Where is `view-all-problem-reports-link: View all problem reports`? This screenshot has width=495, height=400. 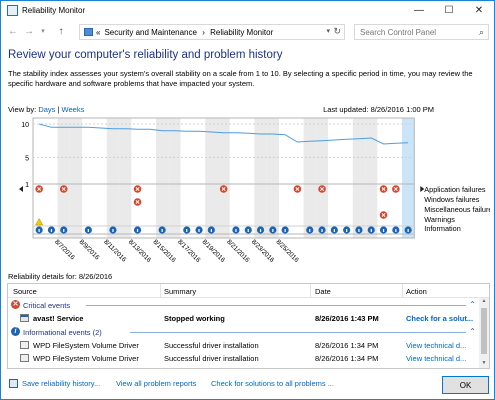 view-all-problem-reports-link: View all problem reports is located at coordinates (156, 383).